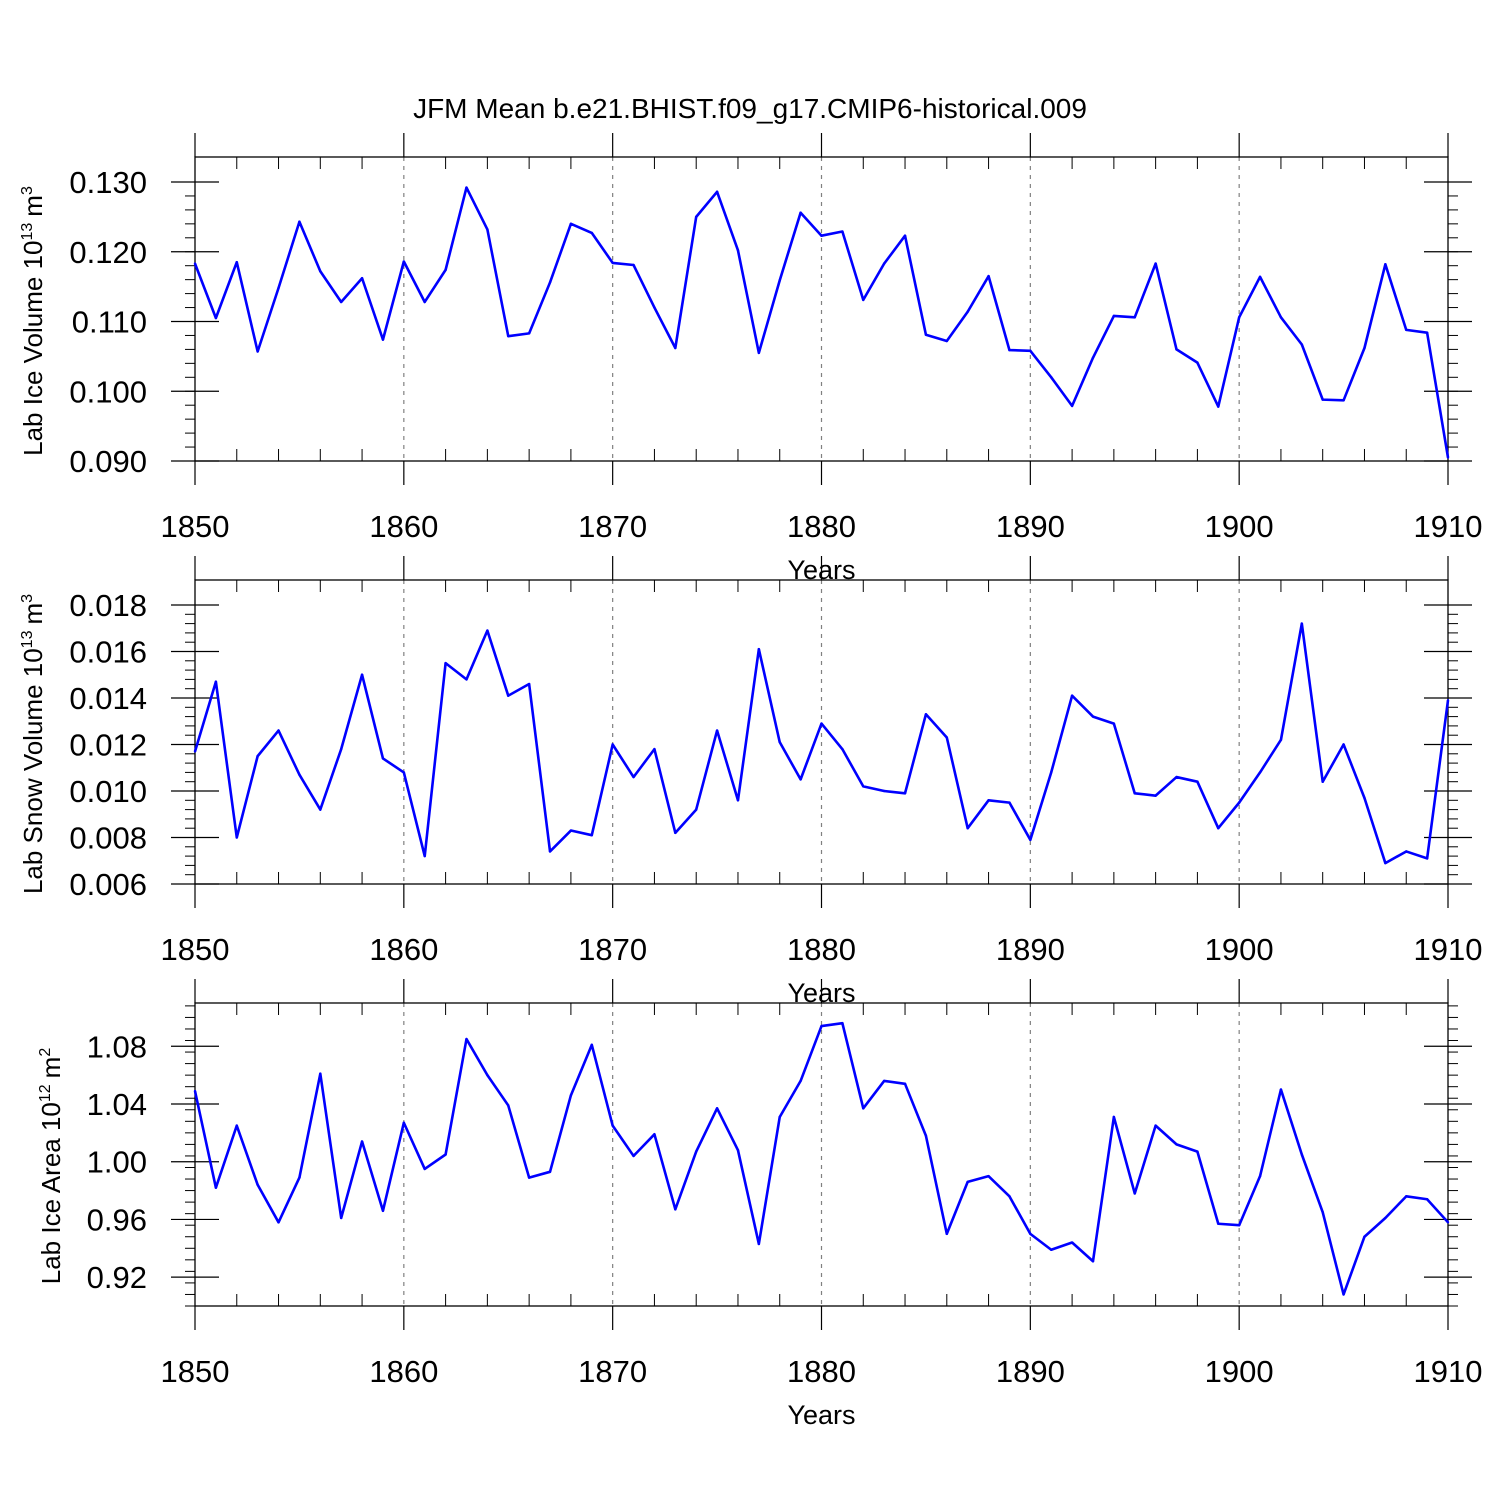 This screenshot has width=1500, height=1500. What do you see at coordinates (612, 949) in the screenshot?
I see `x-tick-label: 1870` at bounding box center [612, 949].